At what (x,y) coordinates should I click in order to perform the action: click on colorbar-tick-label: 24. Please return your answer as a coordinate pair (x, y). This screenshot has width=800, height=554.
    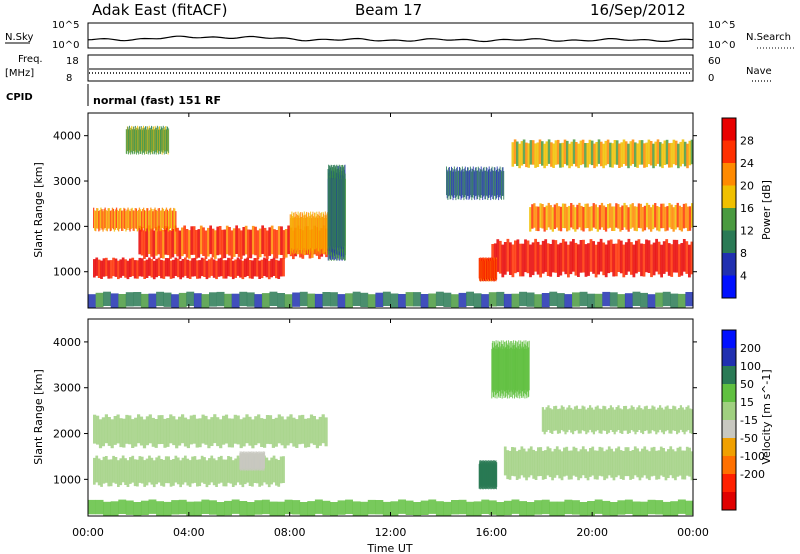
    Looking at the image, I should click on (747, 163).